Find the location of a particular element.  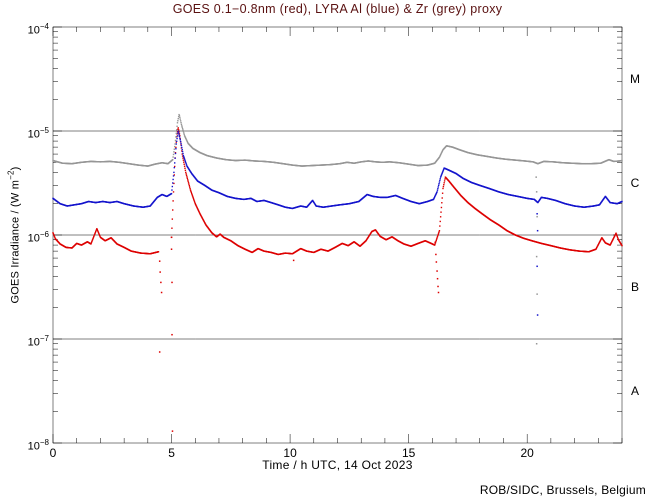

flare-class-label-b: B is located at coordinates (634, 287).